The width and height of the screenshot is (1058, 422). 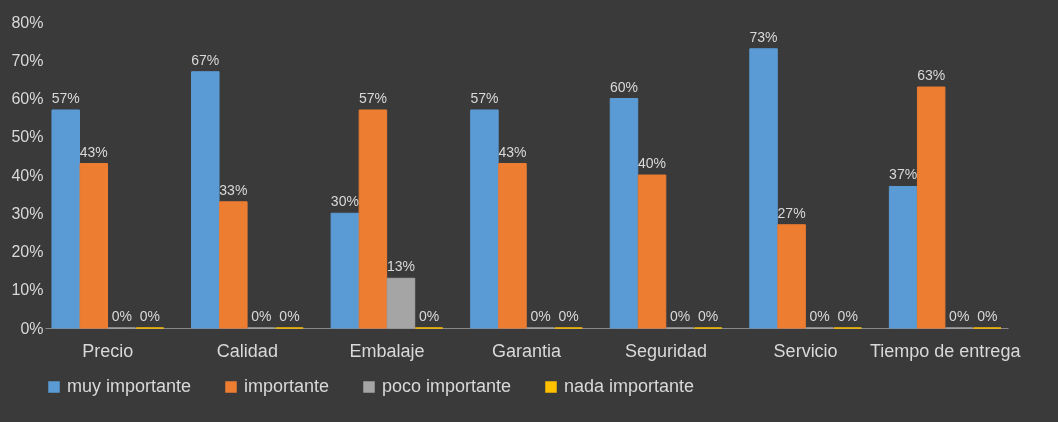 I want to click on legend-label: poco importante, so click(x=447, y=386).